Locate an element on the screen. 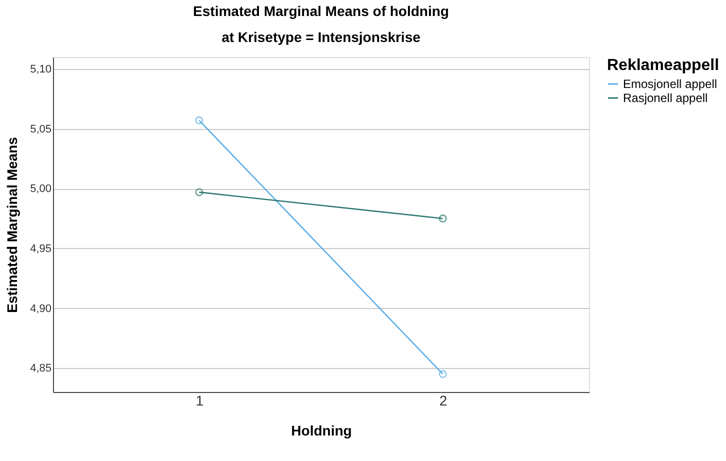  legend-label: Rasjonell appell is located at coordinates (665, 98).